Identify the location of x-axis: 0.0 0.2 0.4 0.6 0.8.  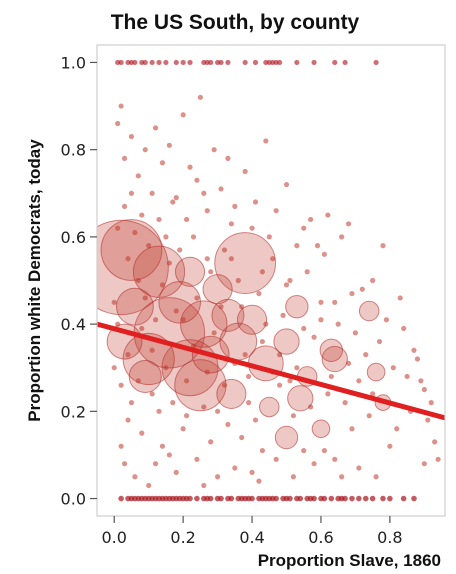
(252, 531).